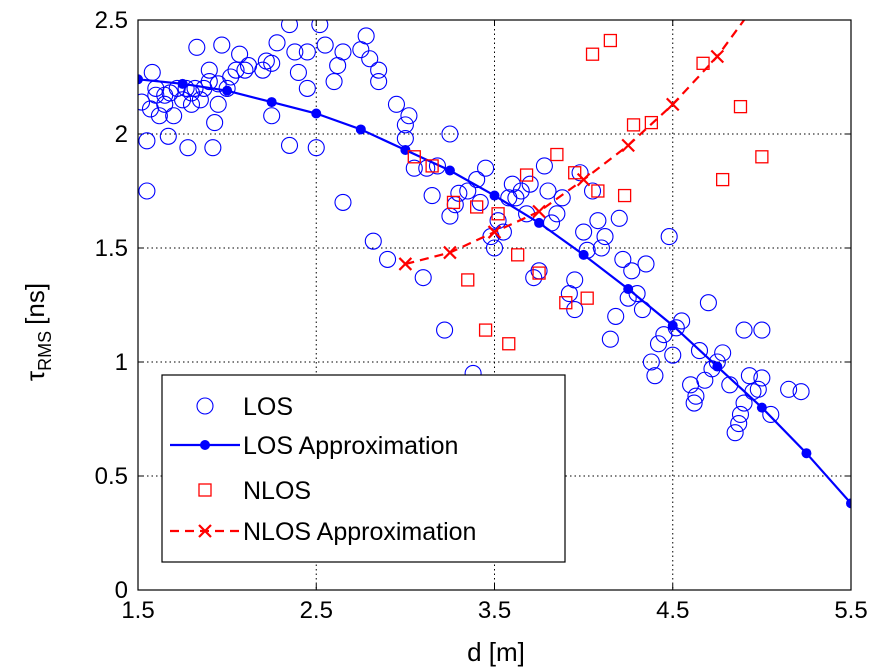 The width and height of the screenshot is (875, 669). What do you see at coordinates (850, 610) in the screenshot?
I see `x-tick-label: 5.5` at bounding box center [850, 610].